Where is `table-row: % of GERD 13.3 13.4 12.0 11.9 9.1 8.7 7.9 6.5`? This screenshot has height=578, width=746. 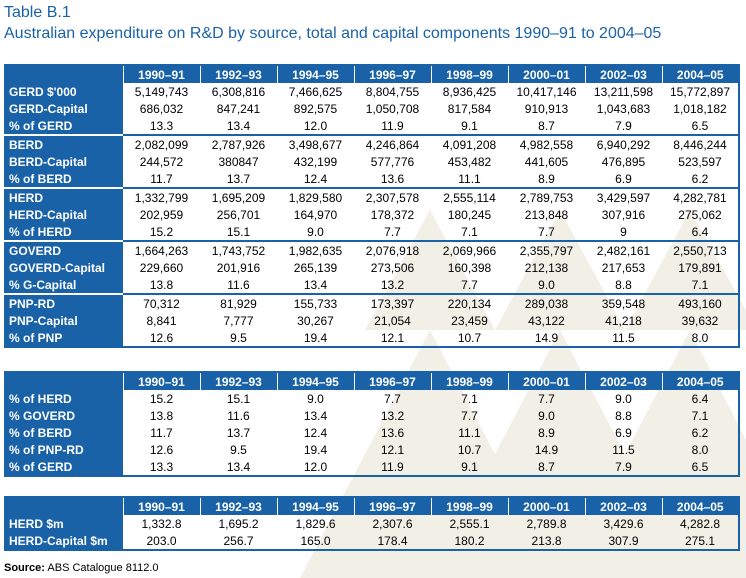 table-row: % of GERD 13.3 13.4 12.0 11.9 9.1 8.7 7.9 6.5 is located at coordinates (372, 467).